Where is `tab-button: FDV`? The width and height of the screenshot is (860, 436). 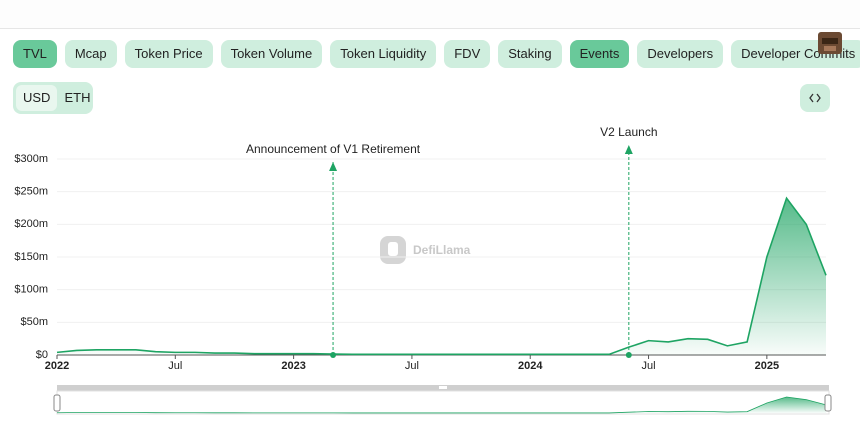
tab-button: FDV is located at coordinates (467, 54).